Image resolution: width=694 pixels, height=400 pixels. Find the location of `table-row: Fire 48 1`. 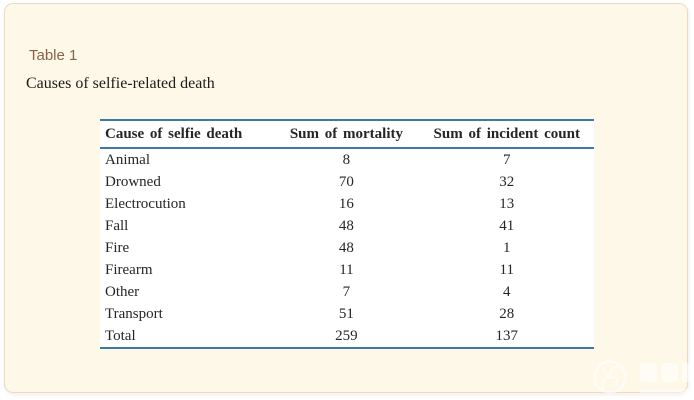

table-row: Fire 48 1 is located at coordinates (347, 248).